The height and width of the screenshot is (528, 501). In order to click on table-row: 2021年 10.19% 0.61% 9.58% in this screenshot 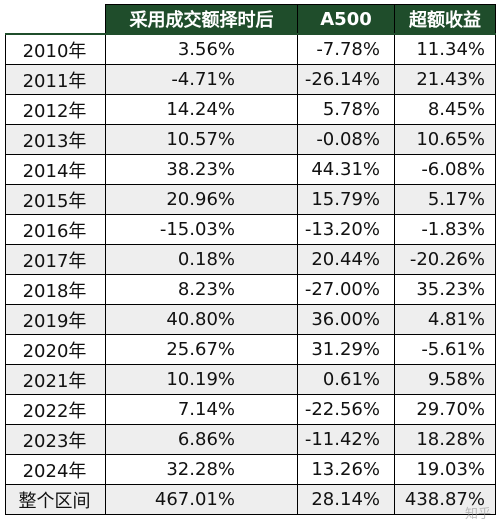, I will do `click(250, 379)`.